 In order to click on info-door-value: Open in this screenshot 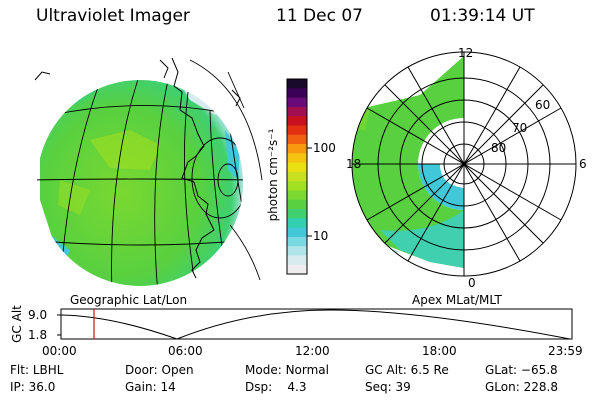, I will do `click(177, 370)`.